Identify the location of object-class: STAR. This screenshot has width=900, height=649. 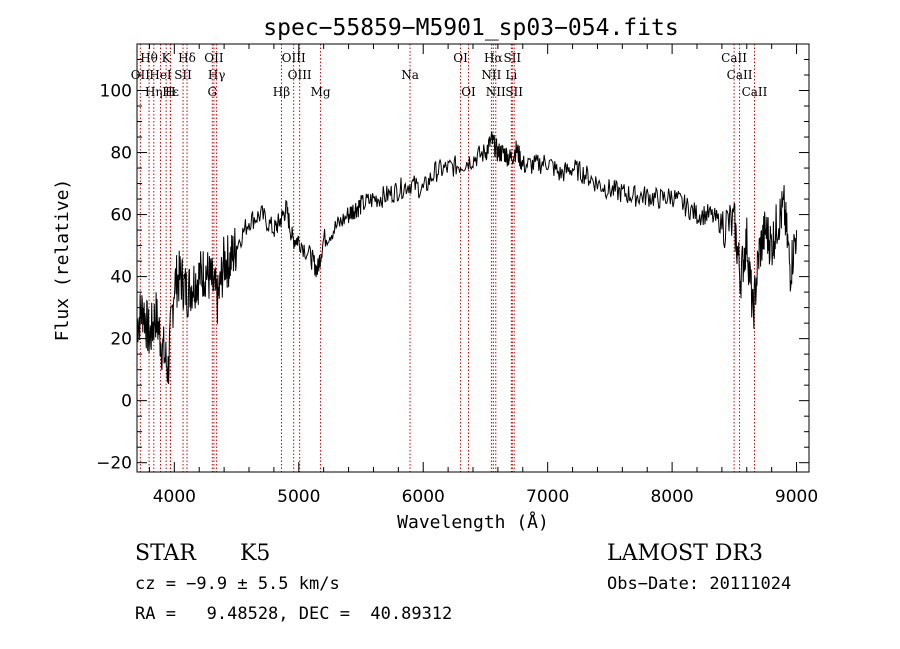
(165, 553).